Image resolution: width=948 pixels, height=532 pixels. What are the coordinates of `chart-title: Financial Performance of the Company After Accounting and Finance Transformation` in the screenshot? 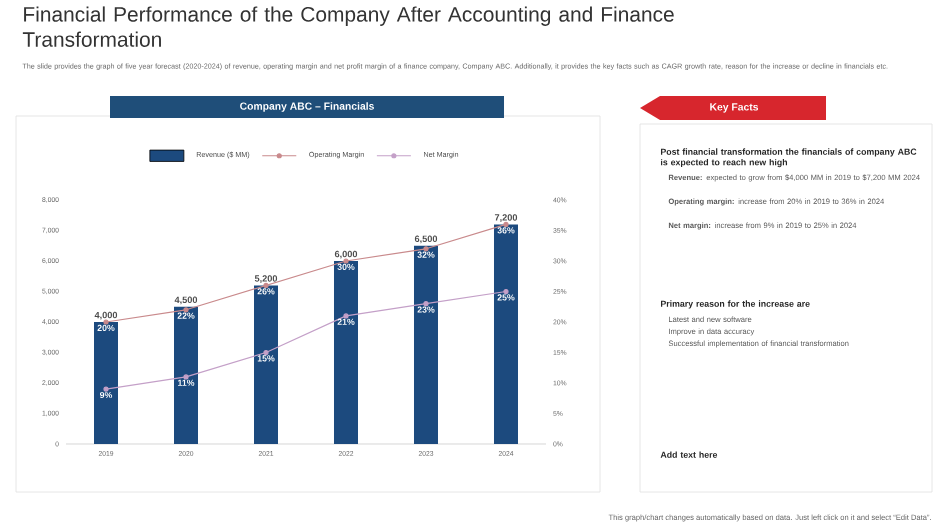 It's located at (348, 26).